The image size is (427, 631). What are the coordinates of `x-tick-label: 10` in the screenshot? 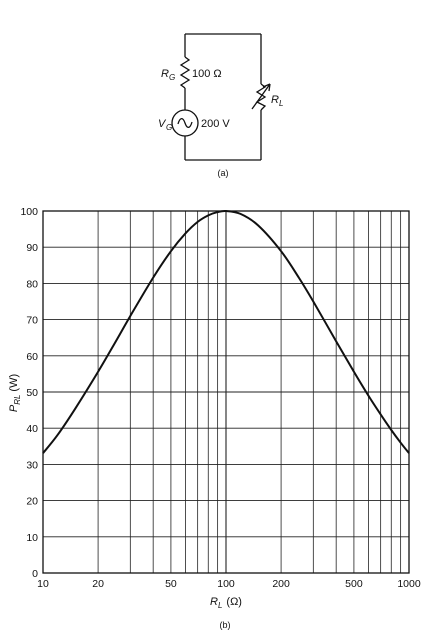 It's located at (43, 584).